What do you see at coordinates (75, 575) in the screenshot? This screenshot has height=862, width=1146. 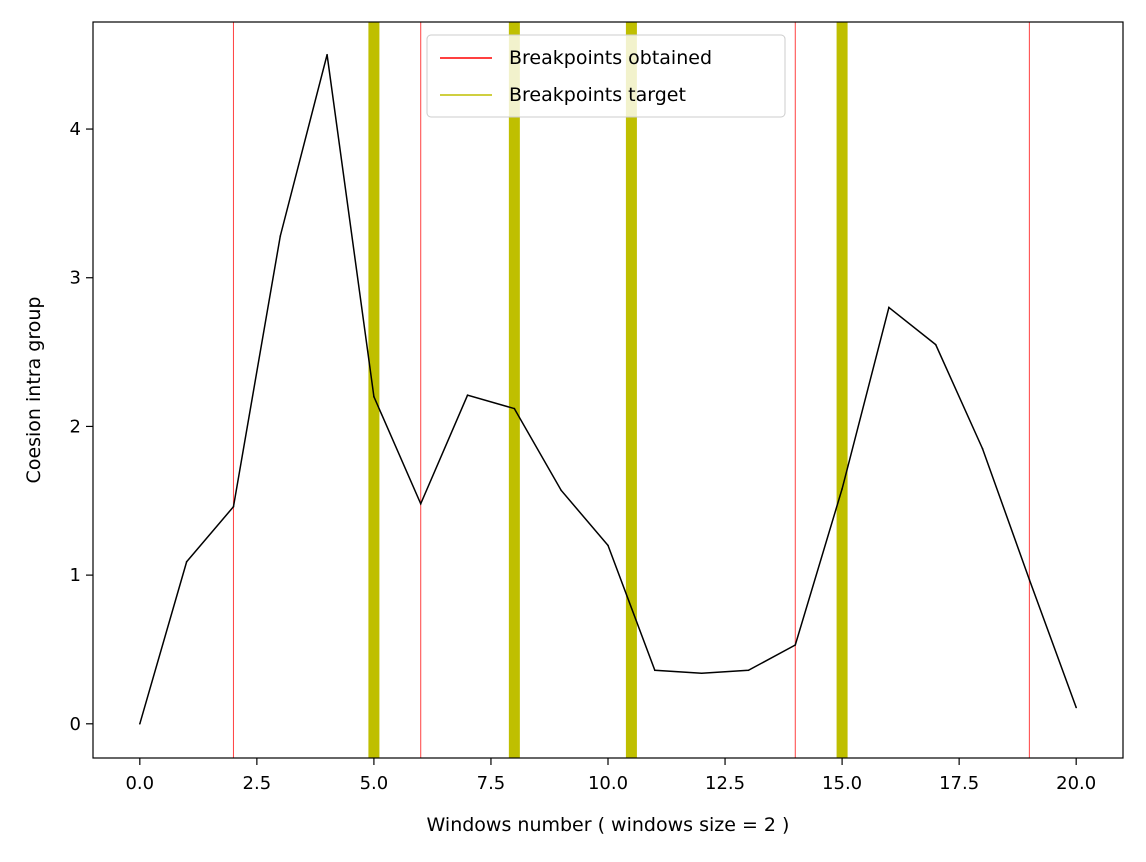 I see `y-tick-label: 1` at bounding box center [75, 575].